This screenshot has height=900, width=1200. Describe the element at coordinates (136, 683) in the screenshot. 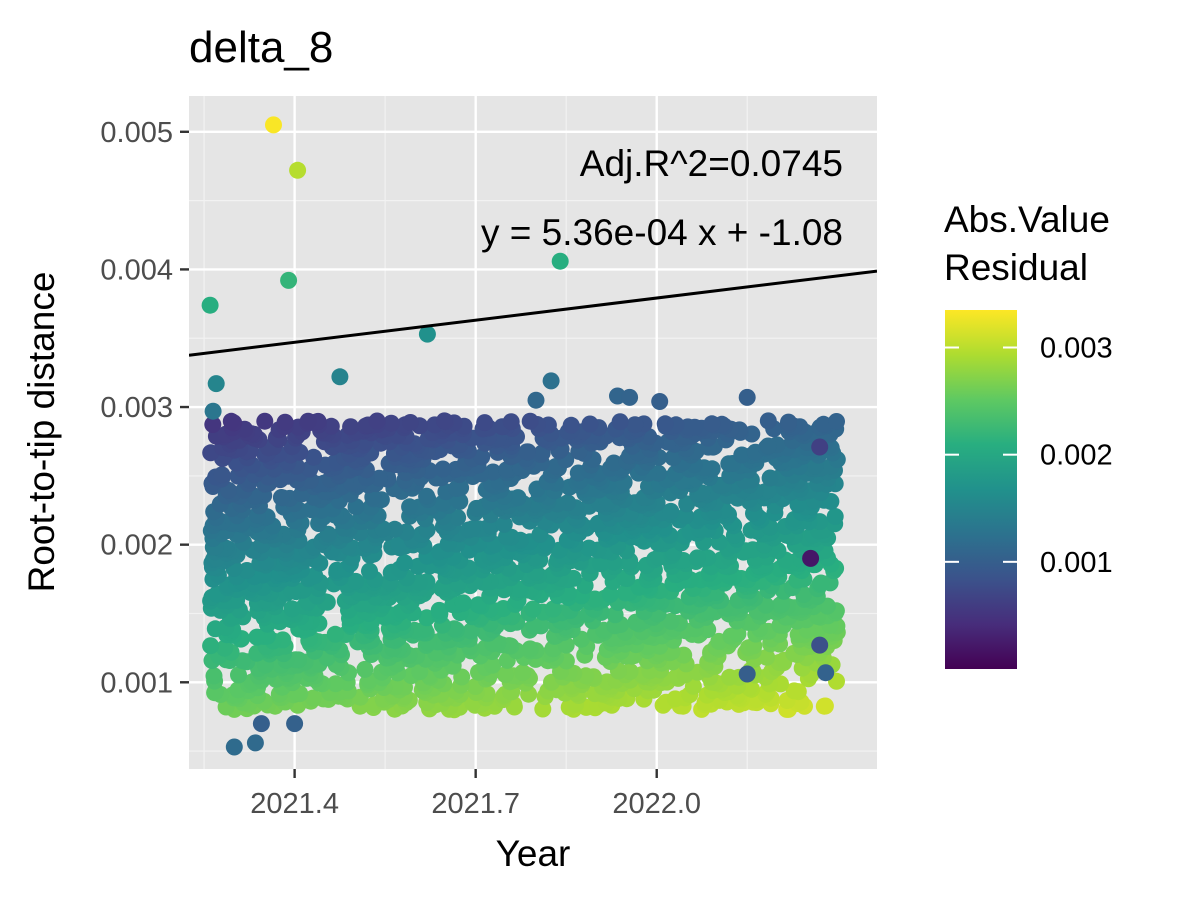

I see `y-tick-label: 0.001` at that location.